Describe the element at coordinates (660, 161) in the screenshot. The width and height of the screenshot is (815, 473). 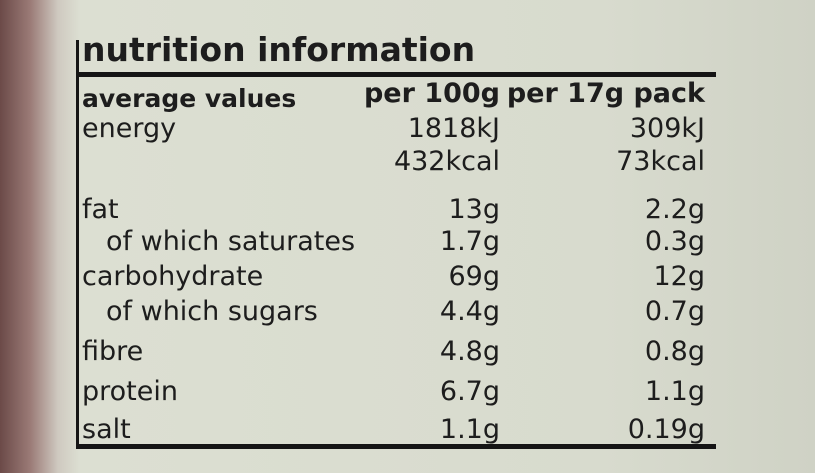
I see `row-value: 73kcal` at that location.